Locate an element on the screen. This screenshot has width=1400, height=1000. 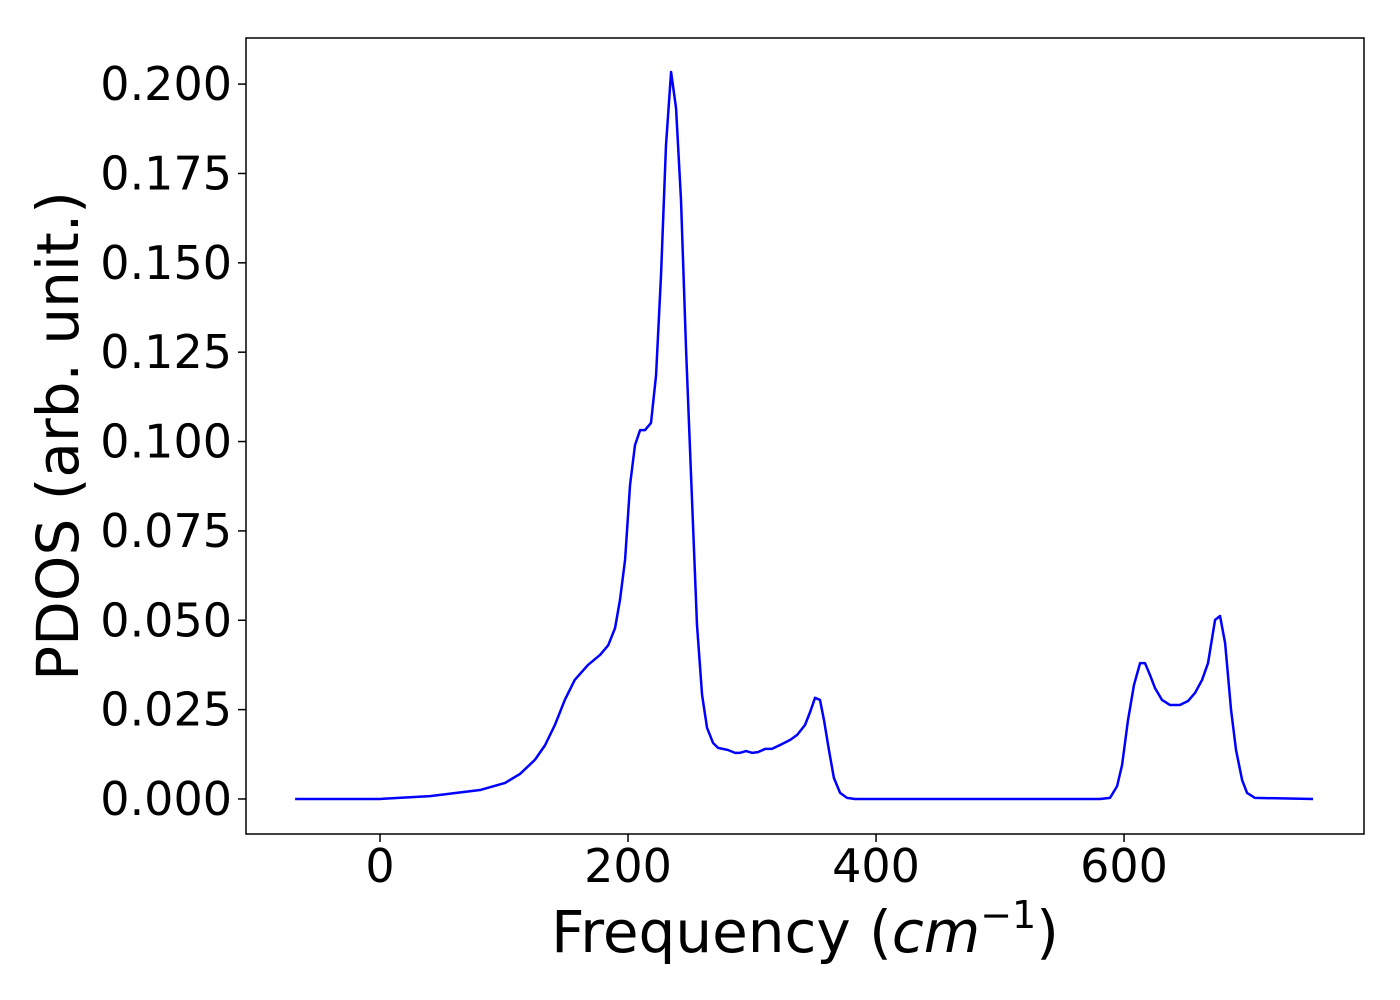
y-tick-label: 0.075 is located at coordinates (166, 531).